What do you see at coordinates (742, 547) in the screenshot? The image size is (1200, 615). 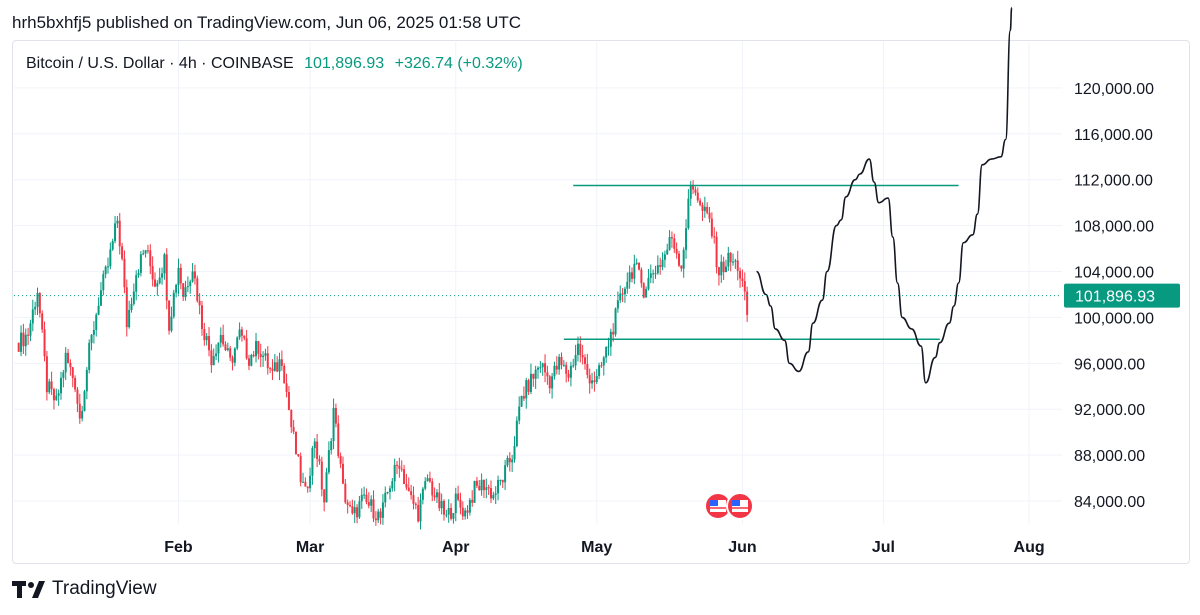 I see `time-axis-label: Jun` at bounding box center [742, 547].